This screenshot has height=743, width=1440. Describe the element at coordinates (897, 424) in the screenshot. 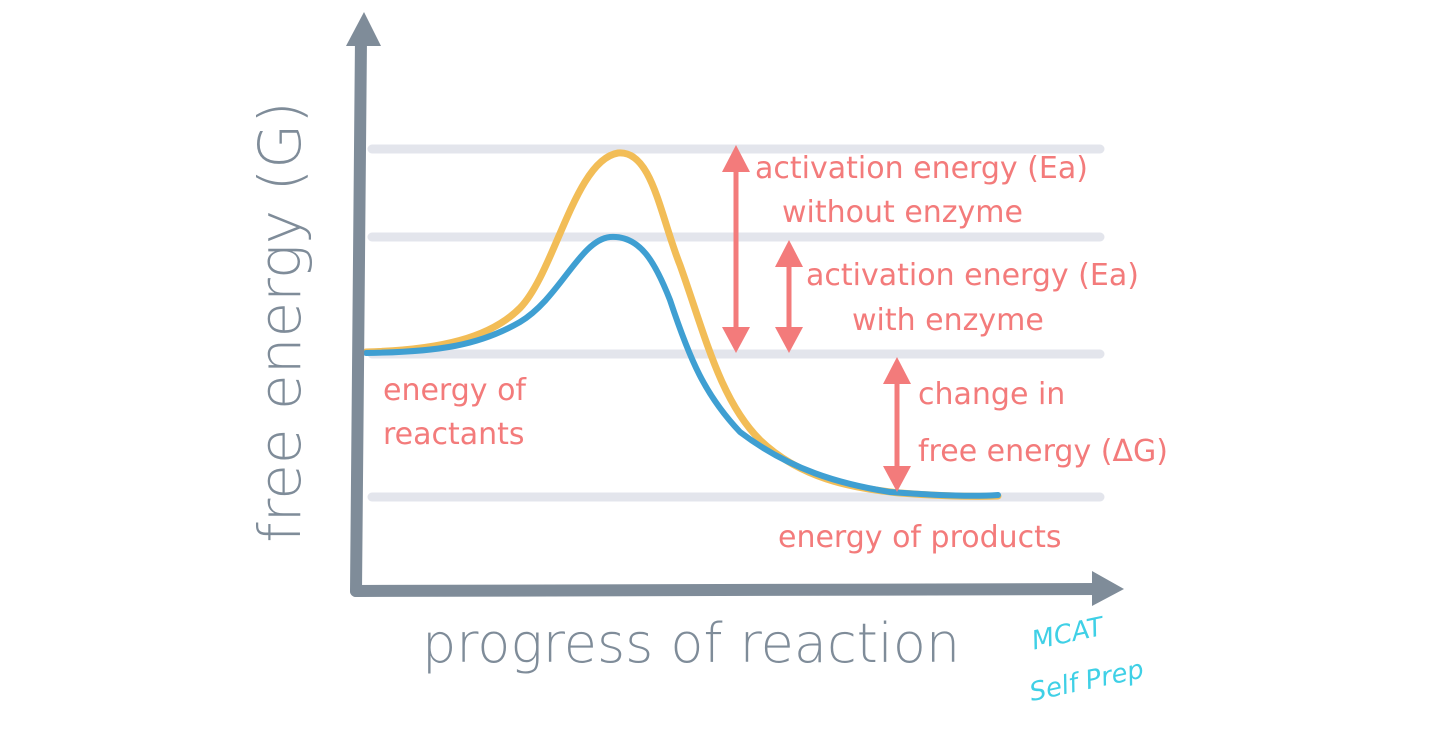

I see `arrow-delta-g` at that location.